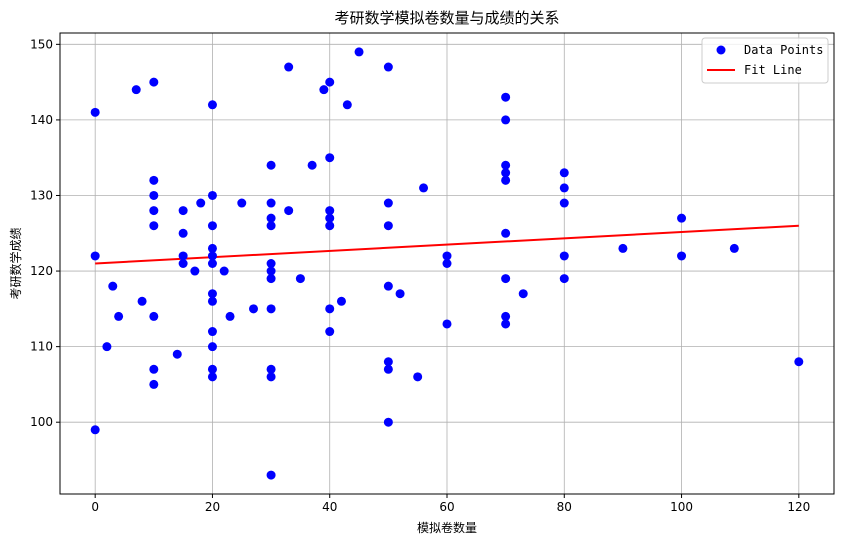 Image resolution: width=844 pixels, height=545 pixels. What do you see at coordinates (446, 18) in the screenshot?
I see `chart-title: 考研数学模拟卷数量与成绩的关系` at bounding box center [446, 18].